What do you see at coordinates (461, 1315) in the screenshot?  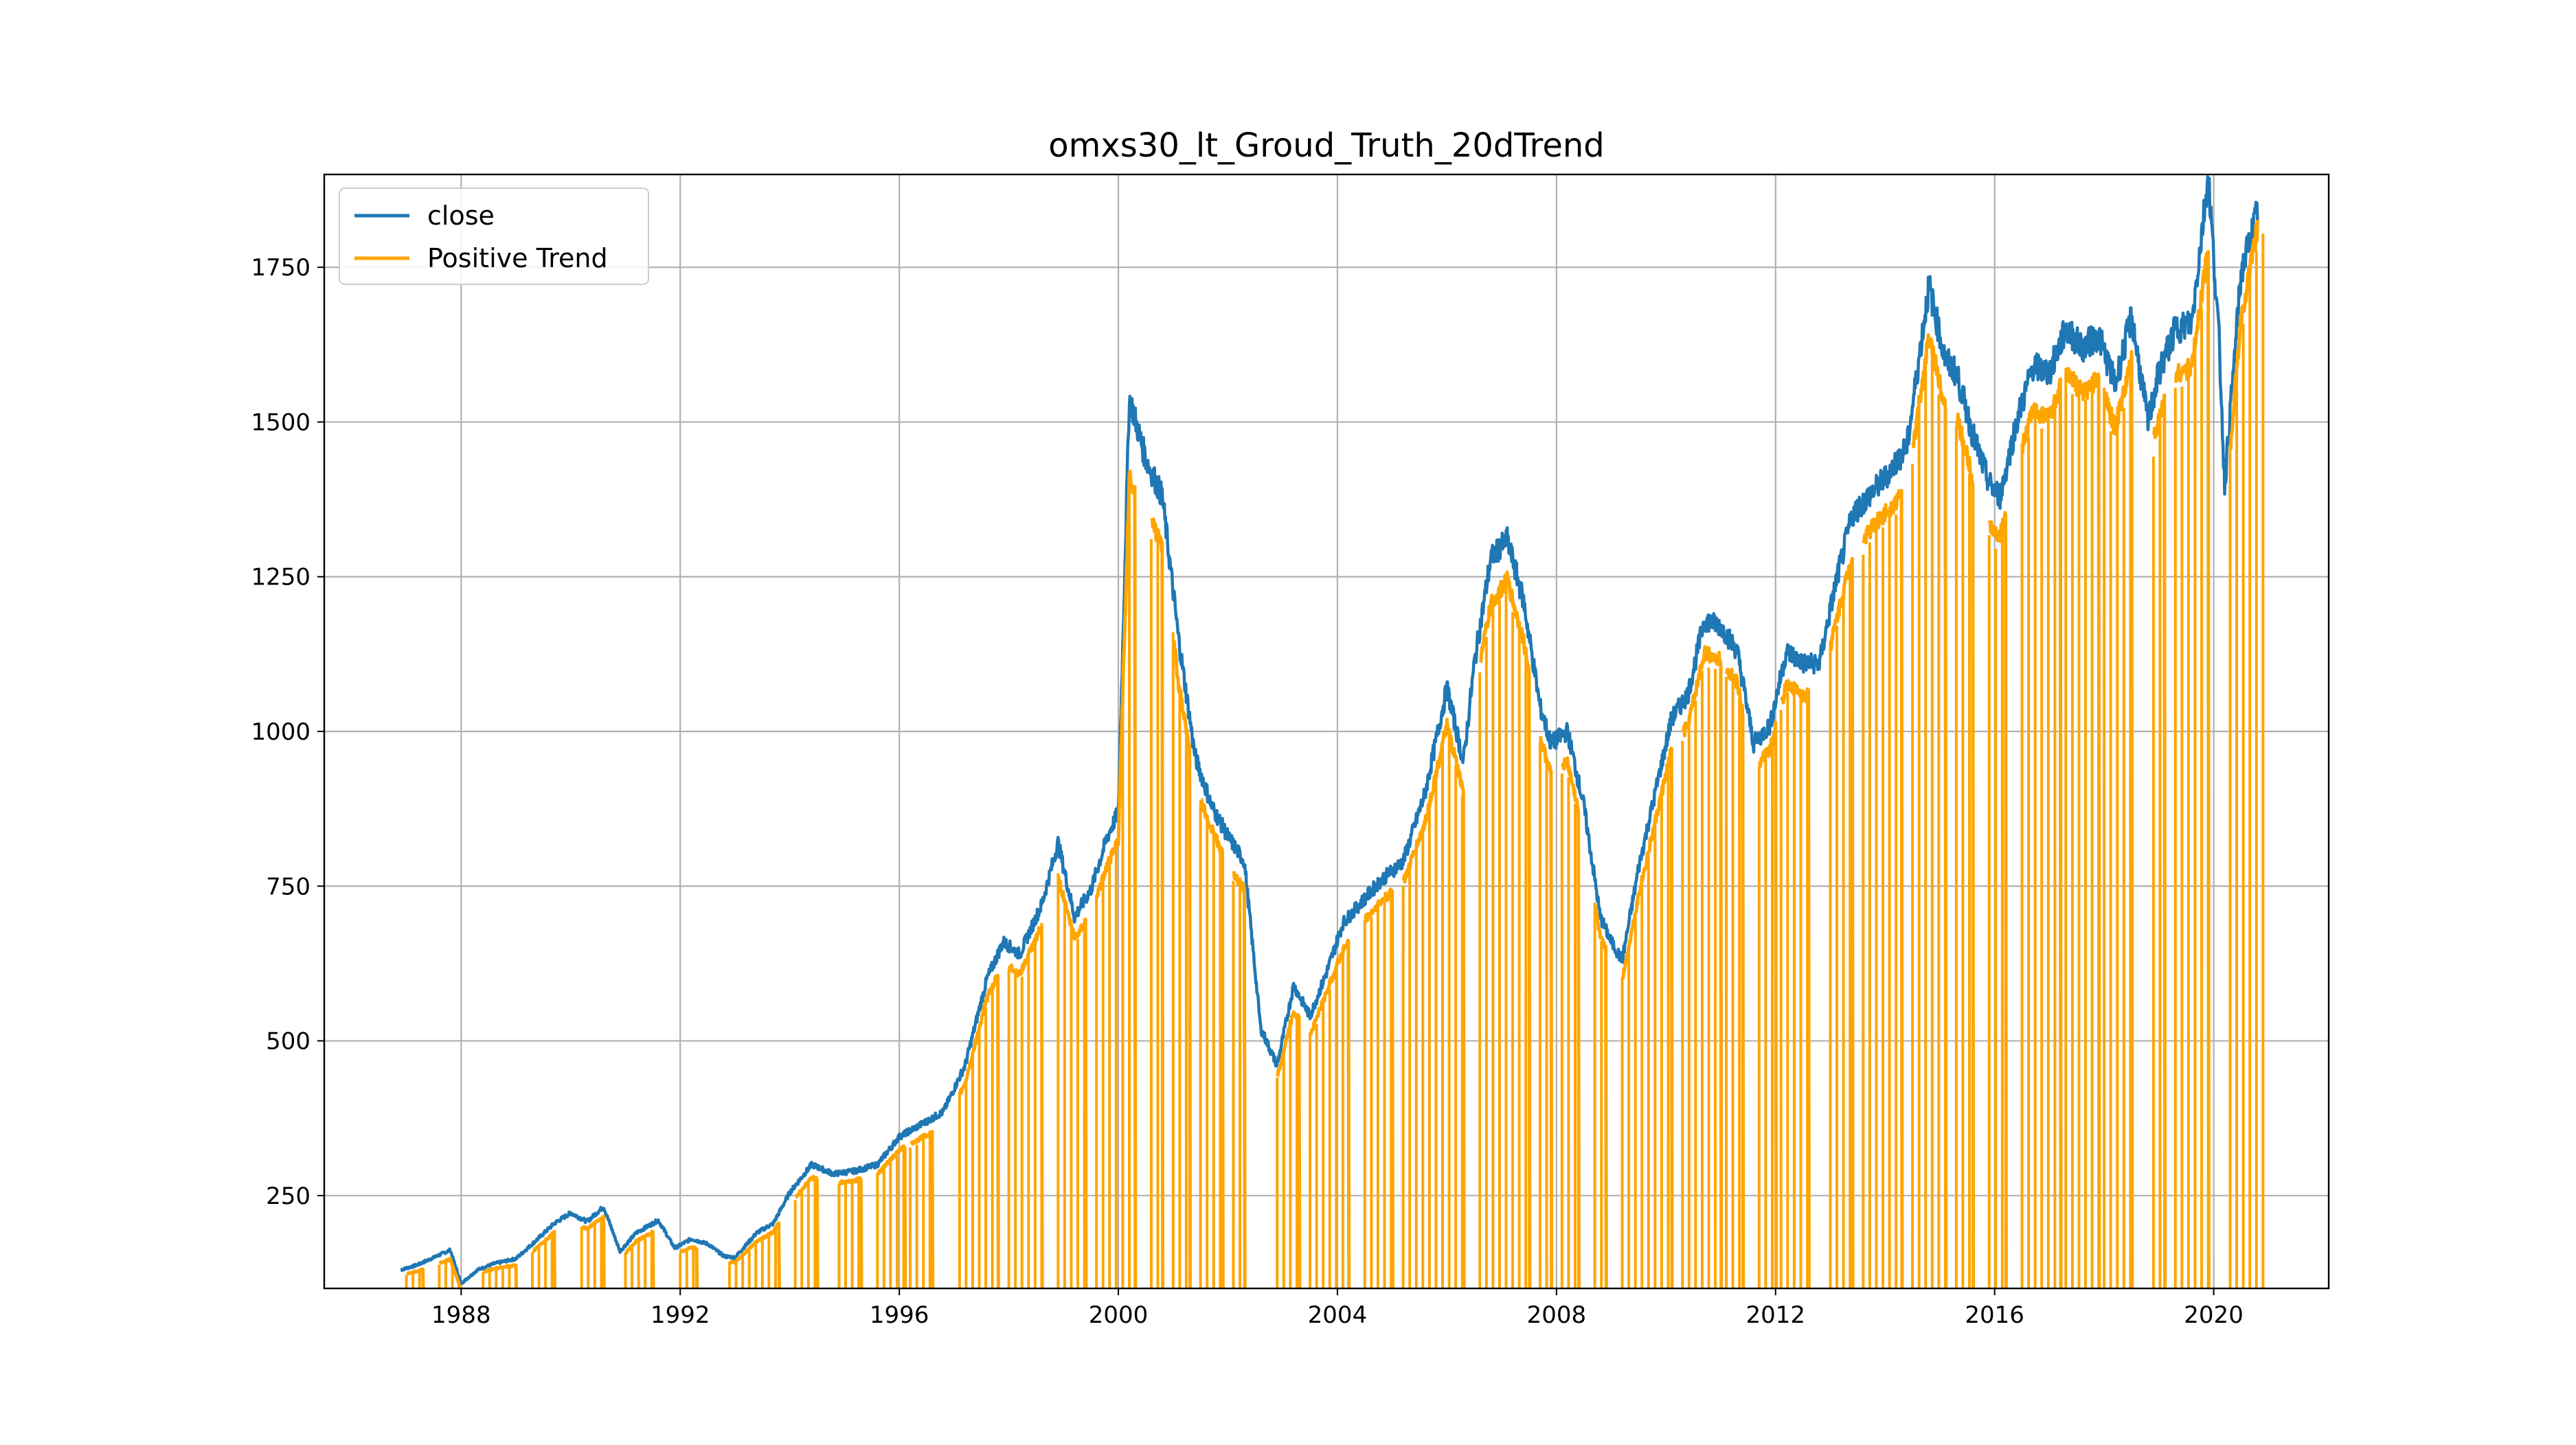 I see `x-tick-label: 1988` at bounding box center [461, 1315].